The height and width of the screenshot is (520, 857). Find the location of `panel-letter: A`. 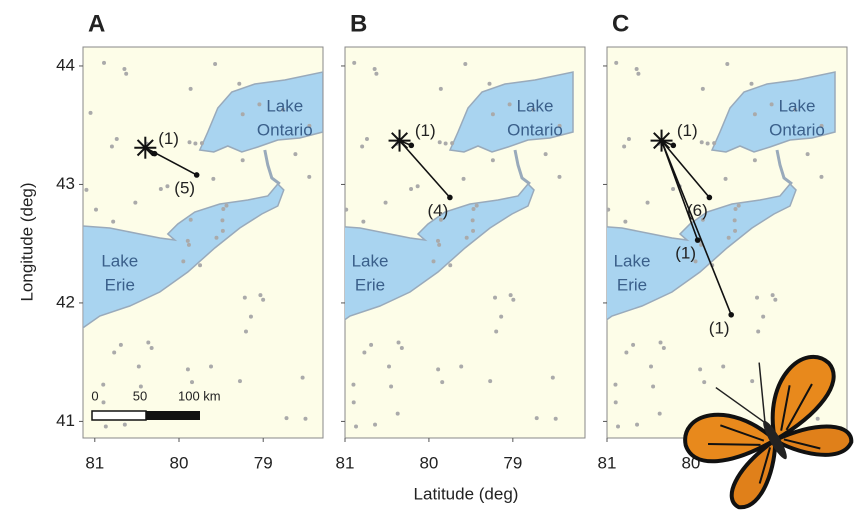

panel-letter: A is located at coordinates (96, 23).